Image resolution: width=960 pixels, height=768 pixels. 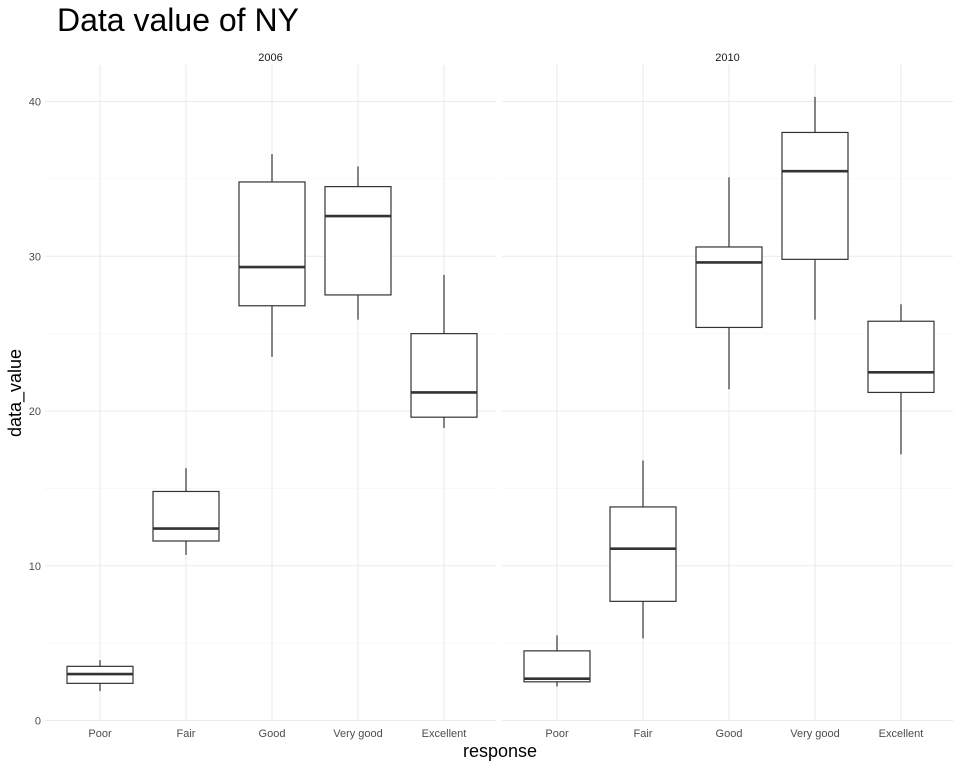 I want to click on boxplot-2010-fair, so click(x=643, y=549).